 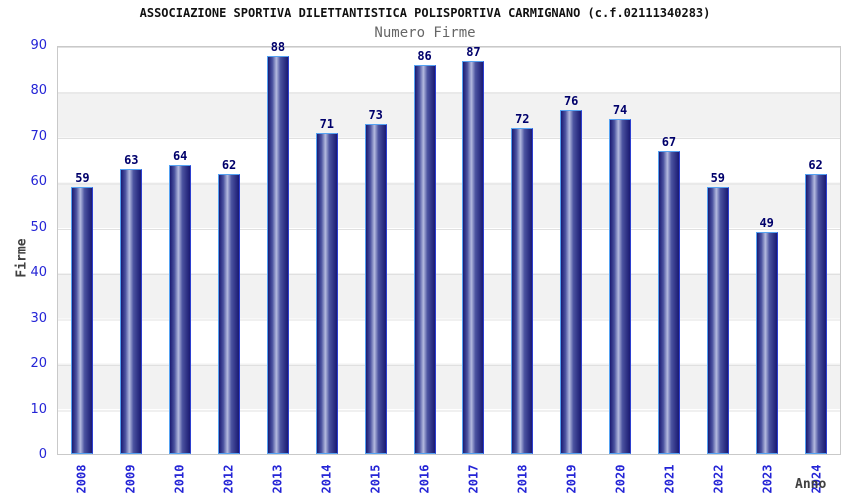 What do you see at coordinates (278, 47) in the screenshot?
I see `bar-value-label: 88` at bounding box center [278, 47].